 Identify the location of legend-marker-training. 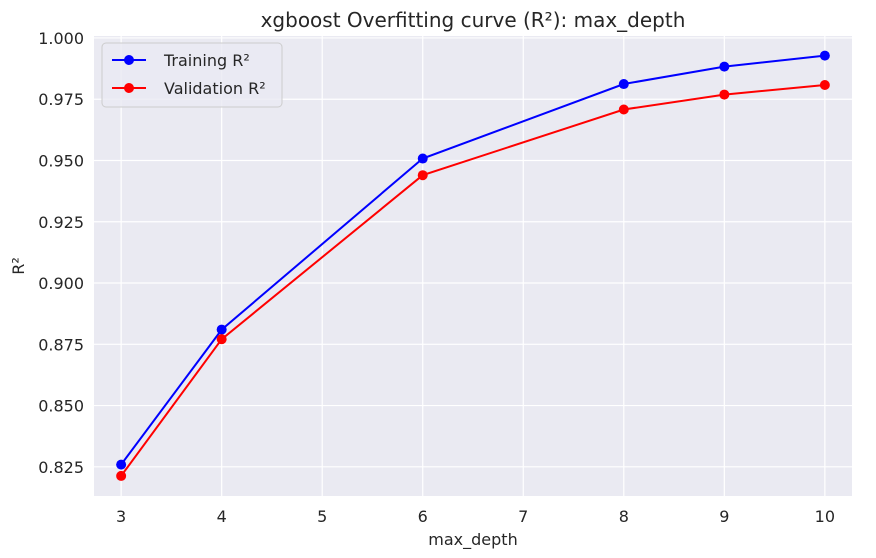
(129, 60).